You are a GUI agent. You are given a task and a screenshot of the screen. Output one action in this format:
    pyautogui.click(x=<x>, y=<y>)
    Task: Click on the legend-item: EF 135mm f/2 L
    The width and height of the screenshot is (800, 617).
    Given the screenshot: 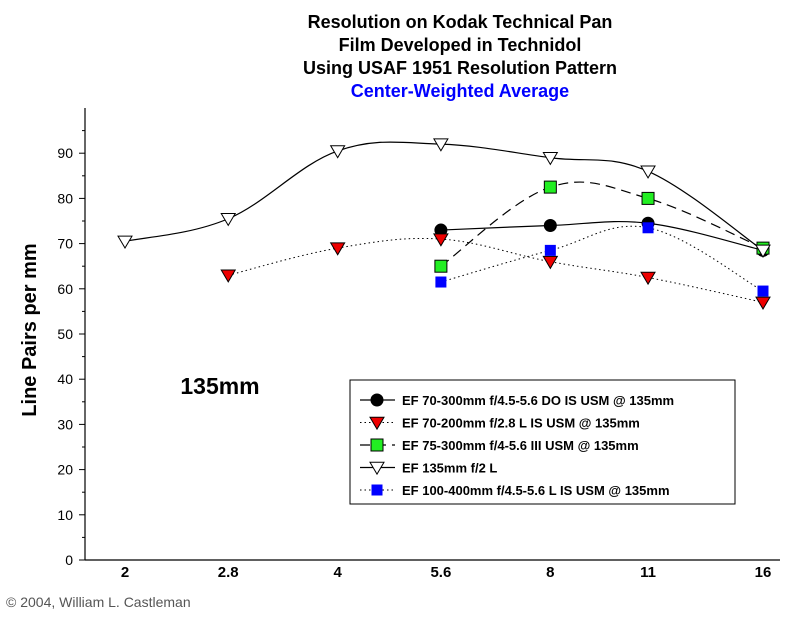 What is the action you would take?
    pyautogui.click(x=428, y=468)
    